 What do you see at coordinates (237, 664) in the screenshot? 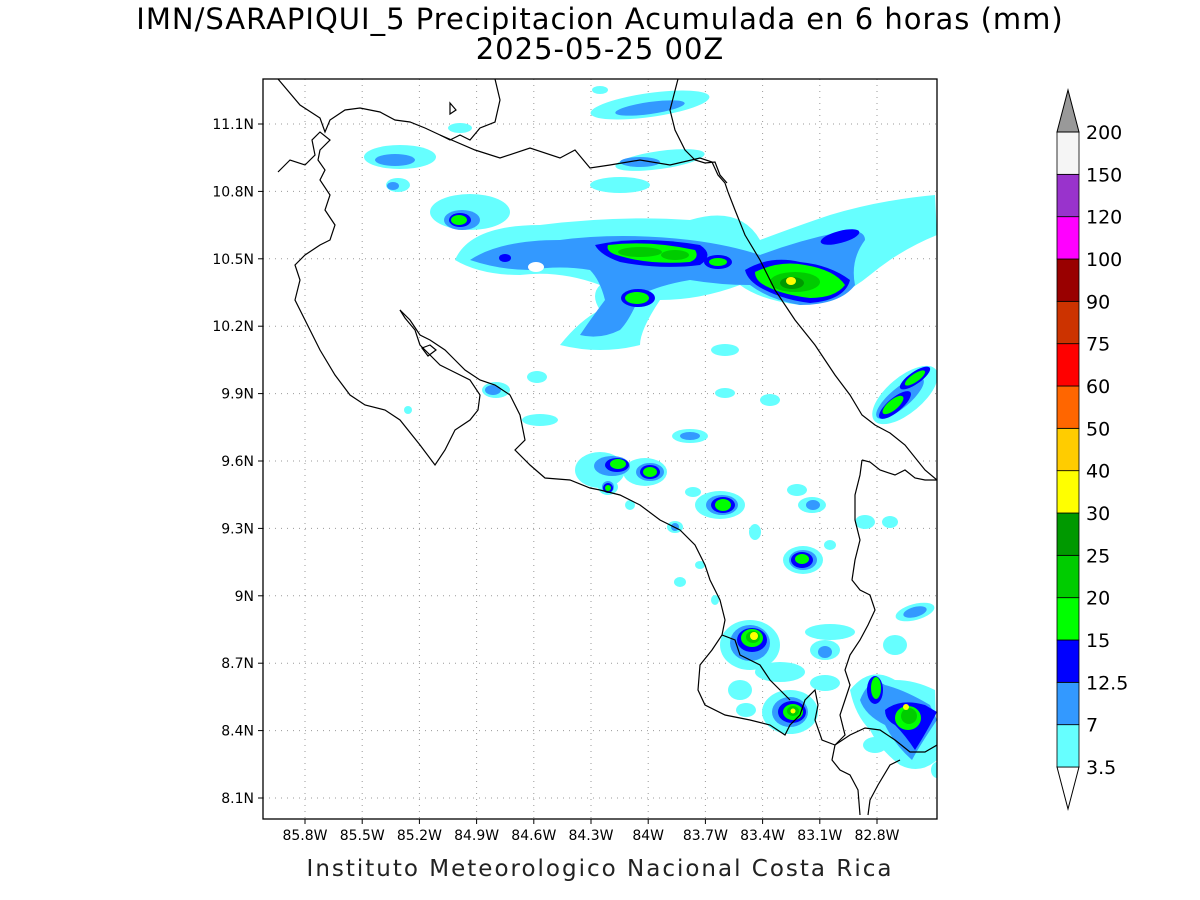
I see `lat-label: 8.7N` at bounding box center [237, 664].